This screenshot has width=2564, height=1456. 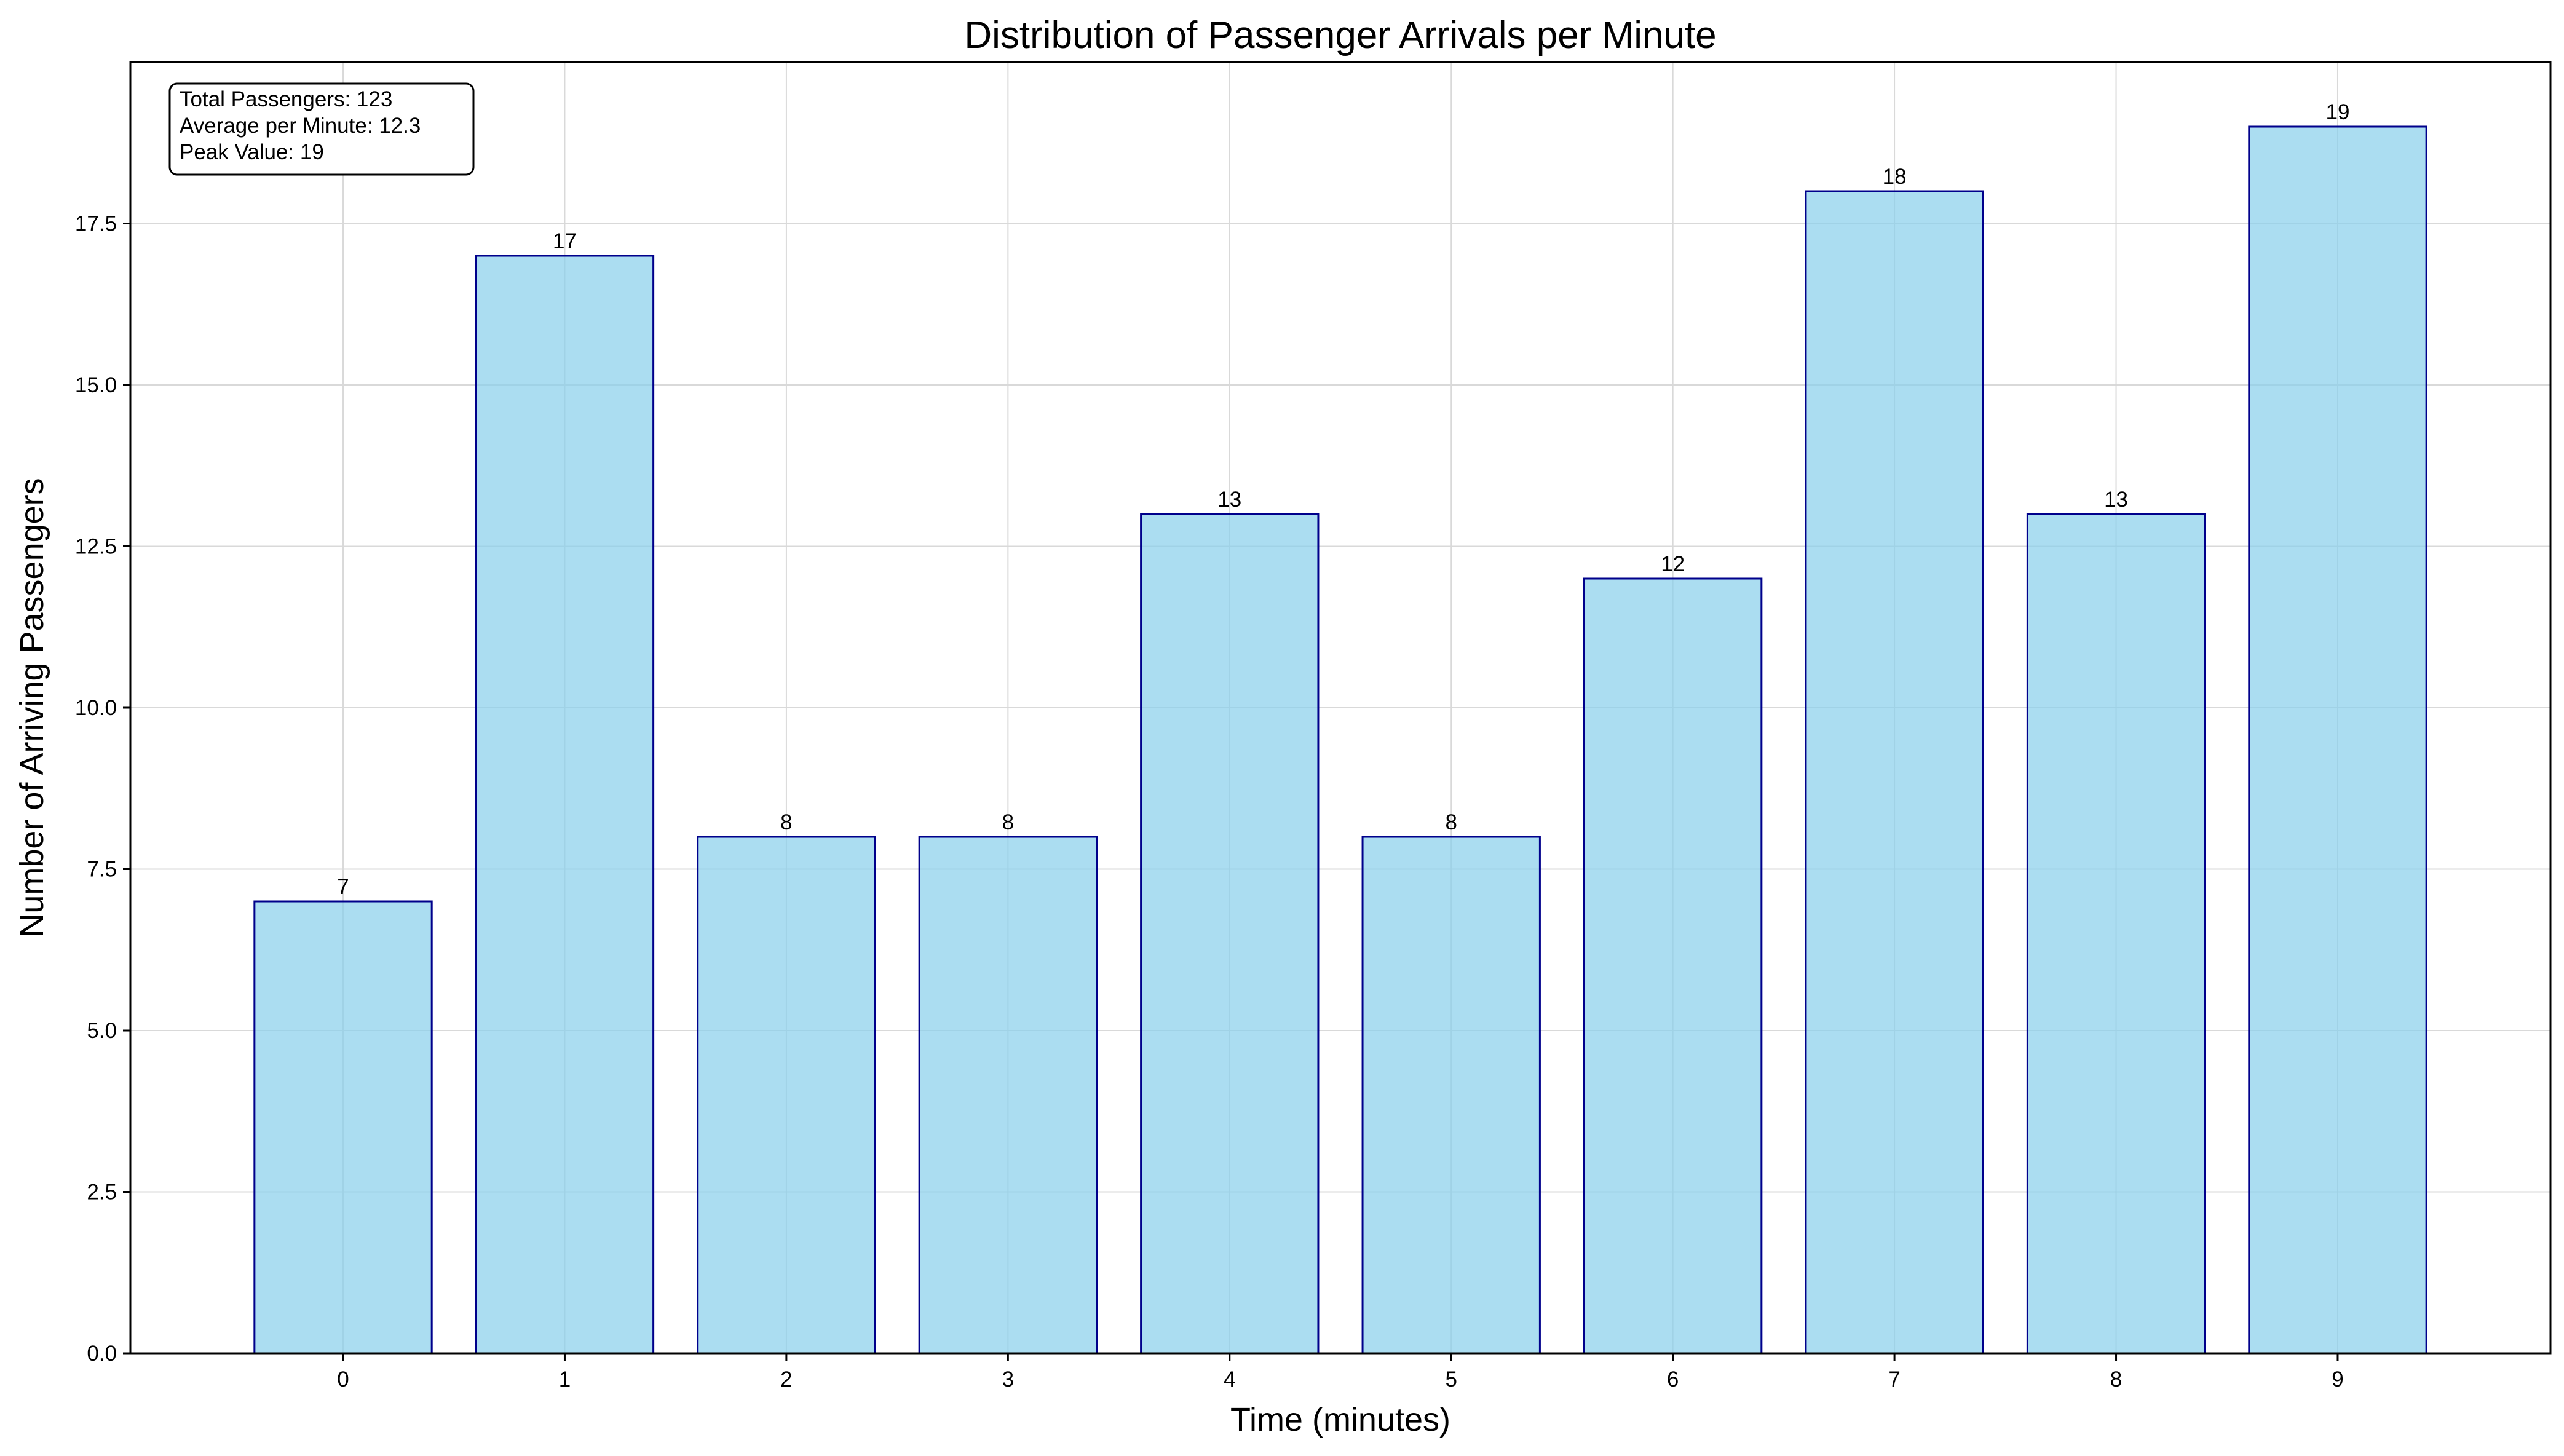 What do you see at coordinates (252, 152) in the screenshot?
I see `stats-line-peak: Peak Value: 19` at bounding box center [252, 152].